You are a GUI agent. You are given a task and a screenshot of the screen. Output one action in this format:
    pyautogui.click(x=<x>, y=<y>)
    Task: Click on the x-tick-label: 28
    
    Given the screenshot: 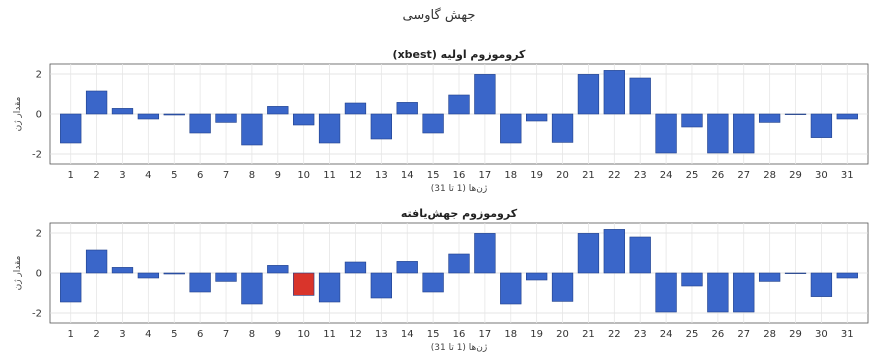 What is the action you would take?
    pyautogui.click(x=769, y=175)
    